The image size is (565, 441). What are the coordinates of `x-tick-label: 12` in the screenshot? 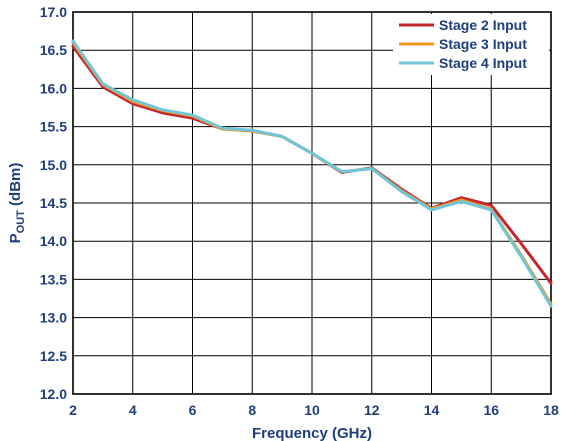 It's located at (372, 410).